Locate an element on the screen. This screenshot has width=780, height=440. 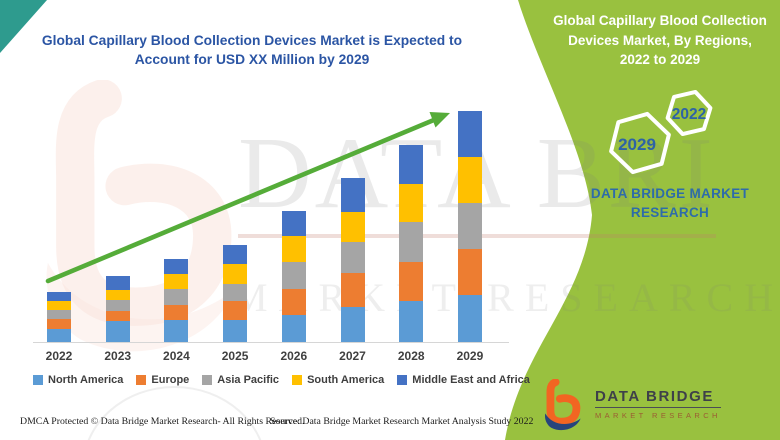
hexagon-2022 is located at coordinates (689, 113).